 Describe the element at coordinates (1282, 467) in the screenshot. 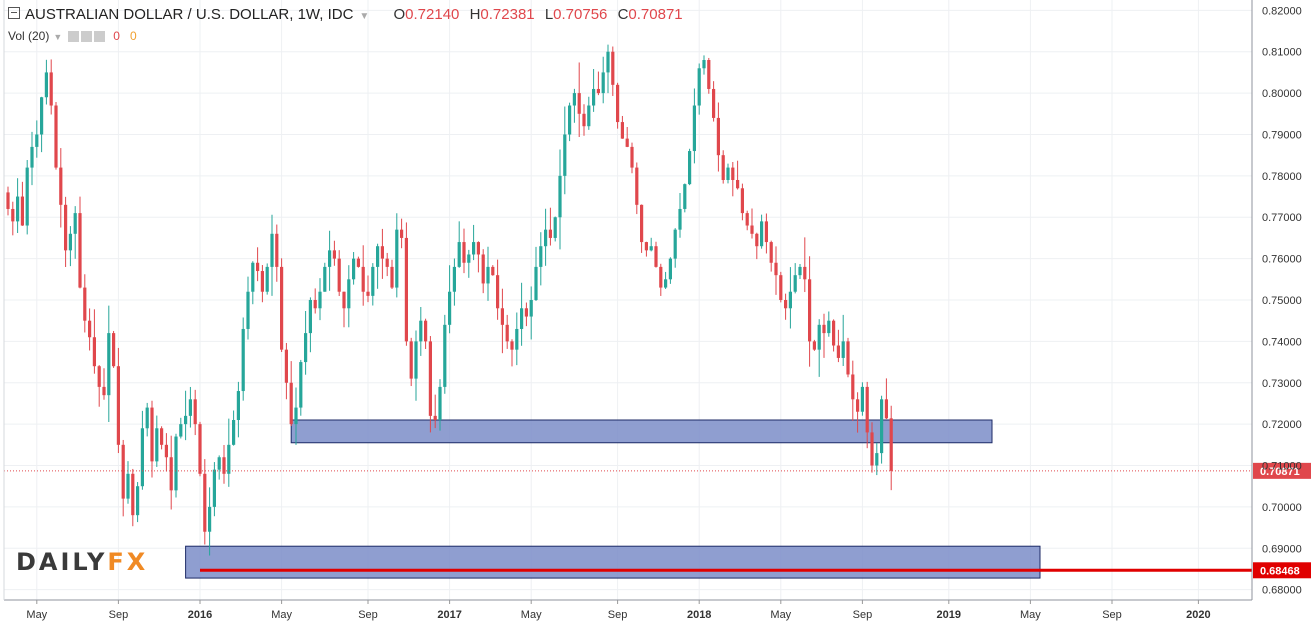

I see `y-tick-label: 0.71000` at that location.